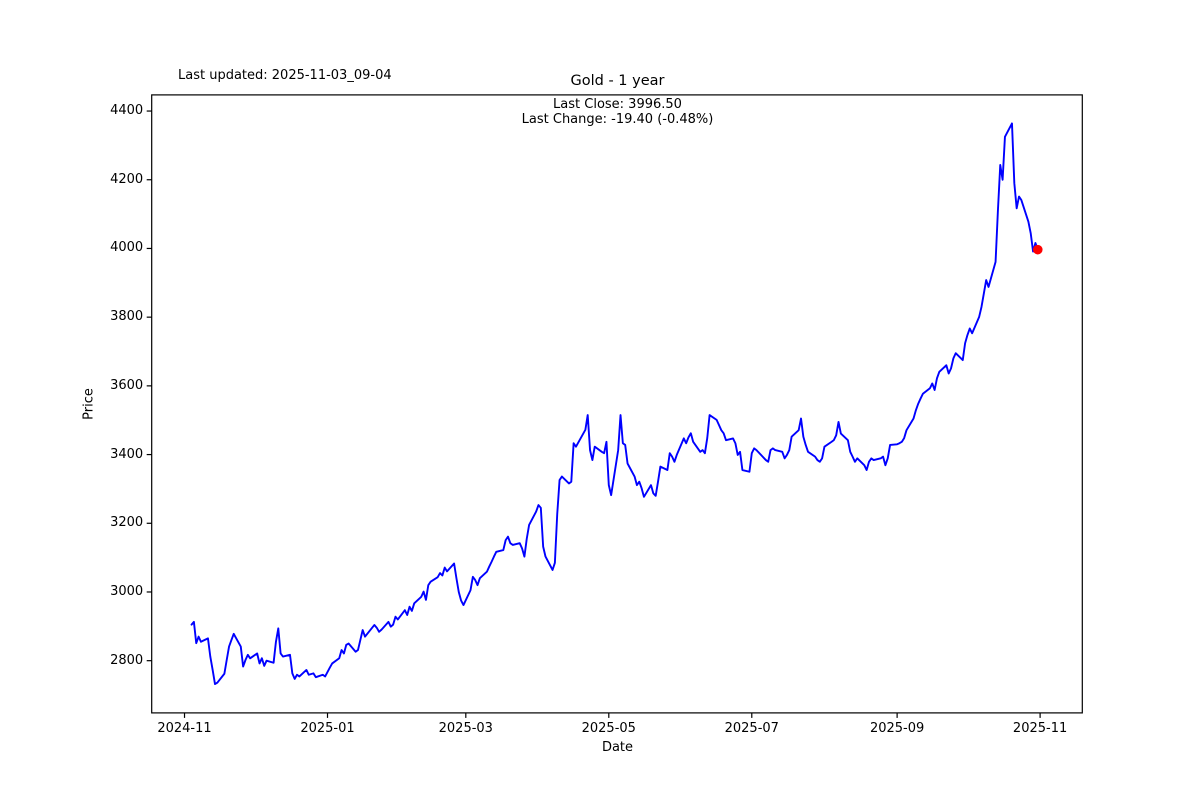  What do you see at coordinates (127, 317) in the screenshot?
I see `y-tick-label: 3800` at bounding box center [127, 317].